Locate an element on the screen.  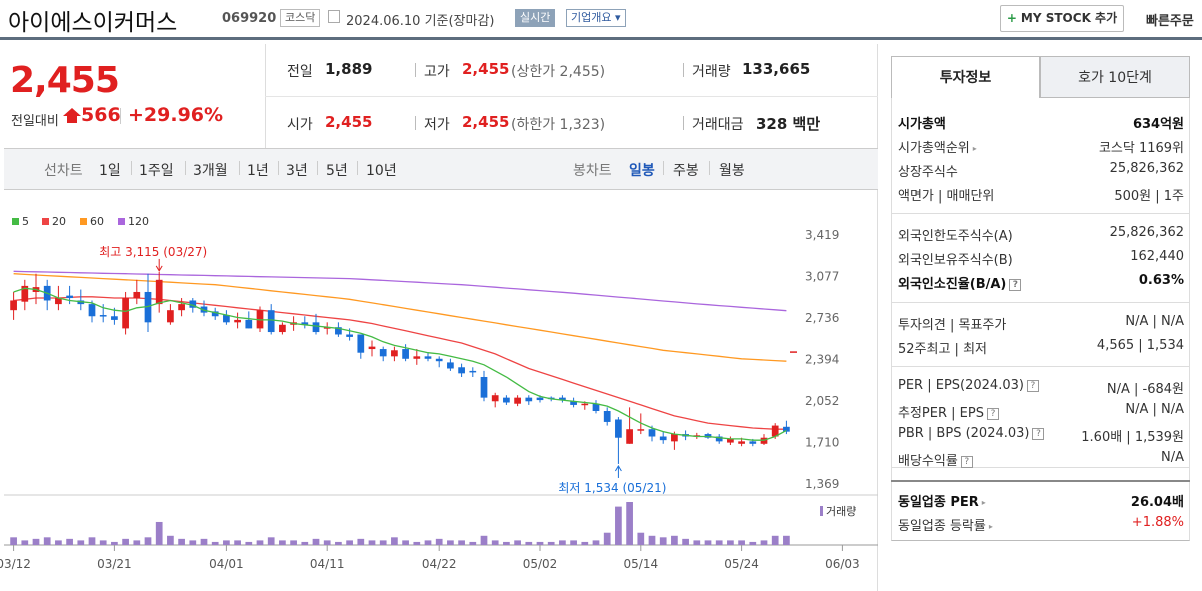
invest-row: 배당수익률? N/A is located at coordinates (1041, 462).